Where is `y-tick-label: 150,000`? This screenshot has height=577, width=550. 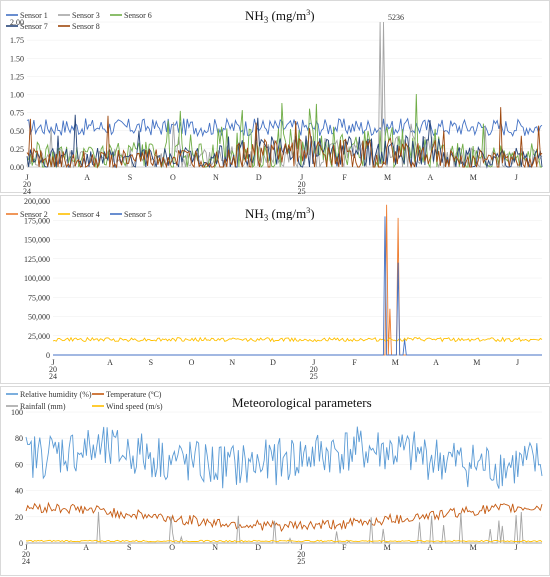
y-tick-label: 150,000 is located at coordinates (37, 240).